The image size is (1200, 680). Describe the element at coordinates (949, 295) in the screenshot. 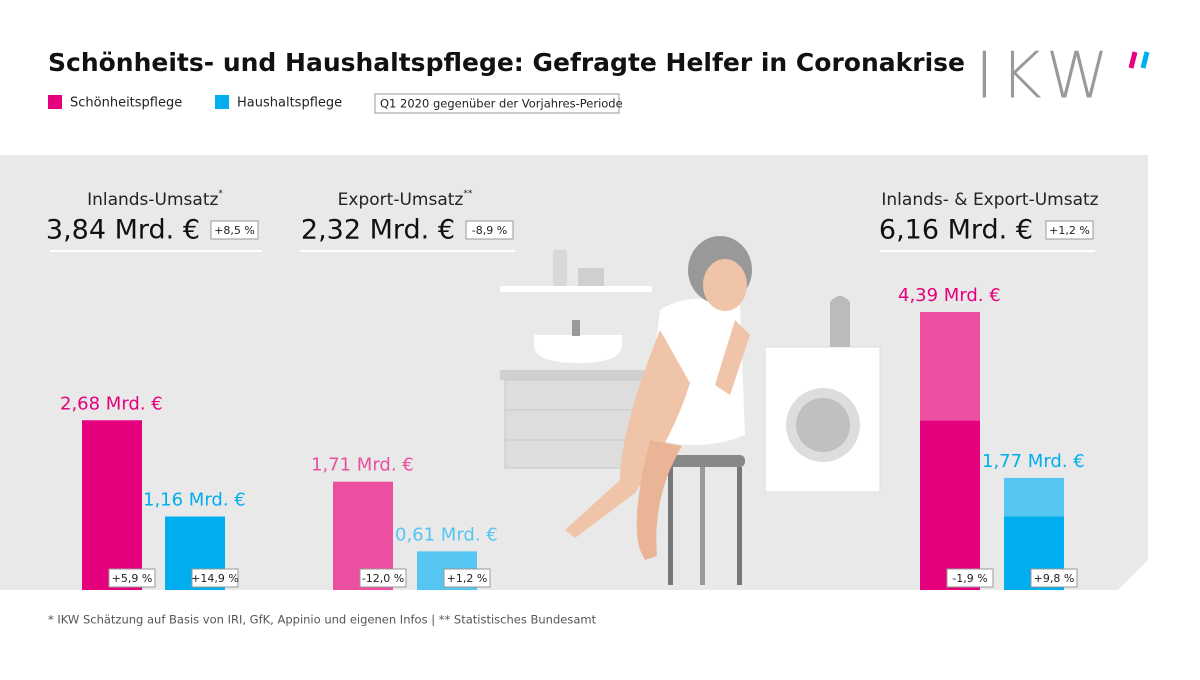

I see `value-label: 4,39 Mrd. €` at that location.